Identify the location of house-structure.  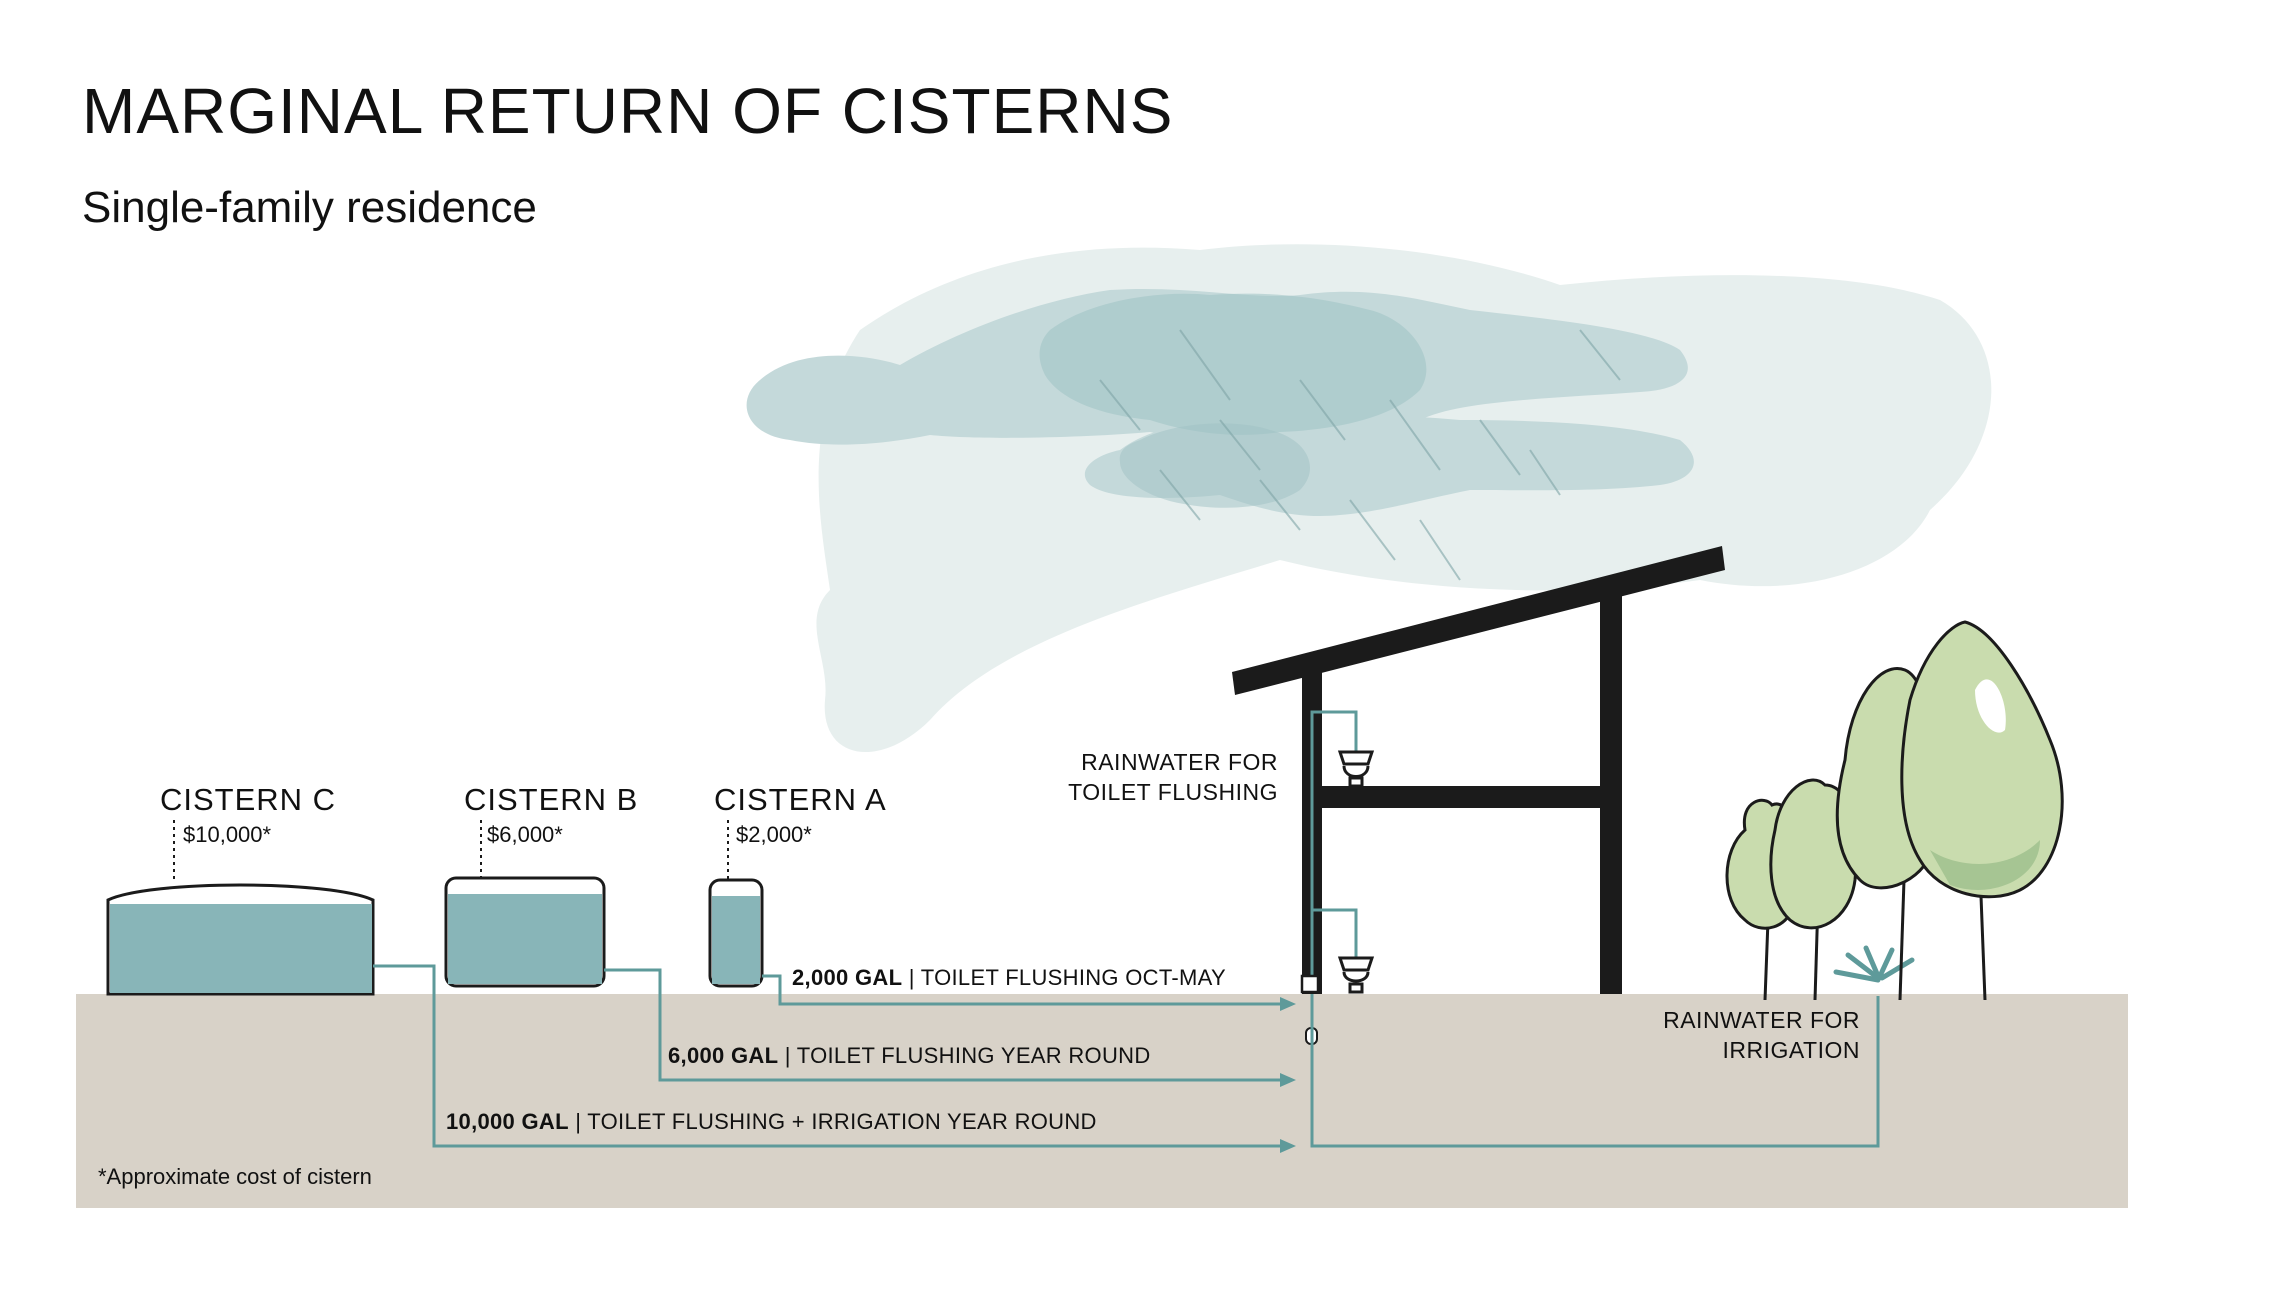
(1478, 770).